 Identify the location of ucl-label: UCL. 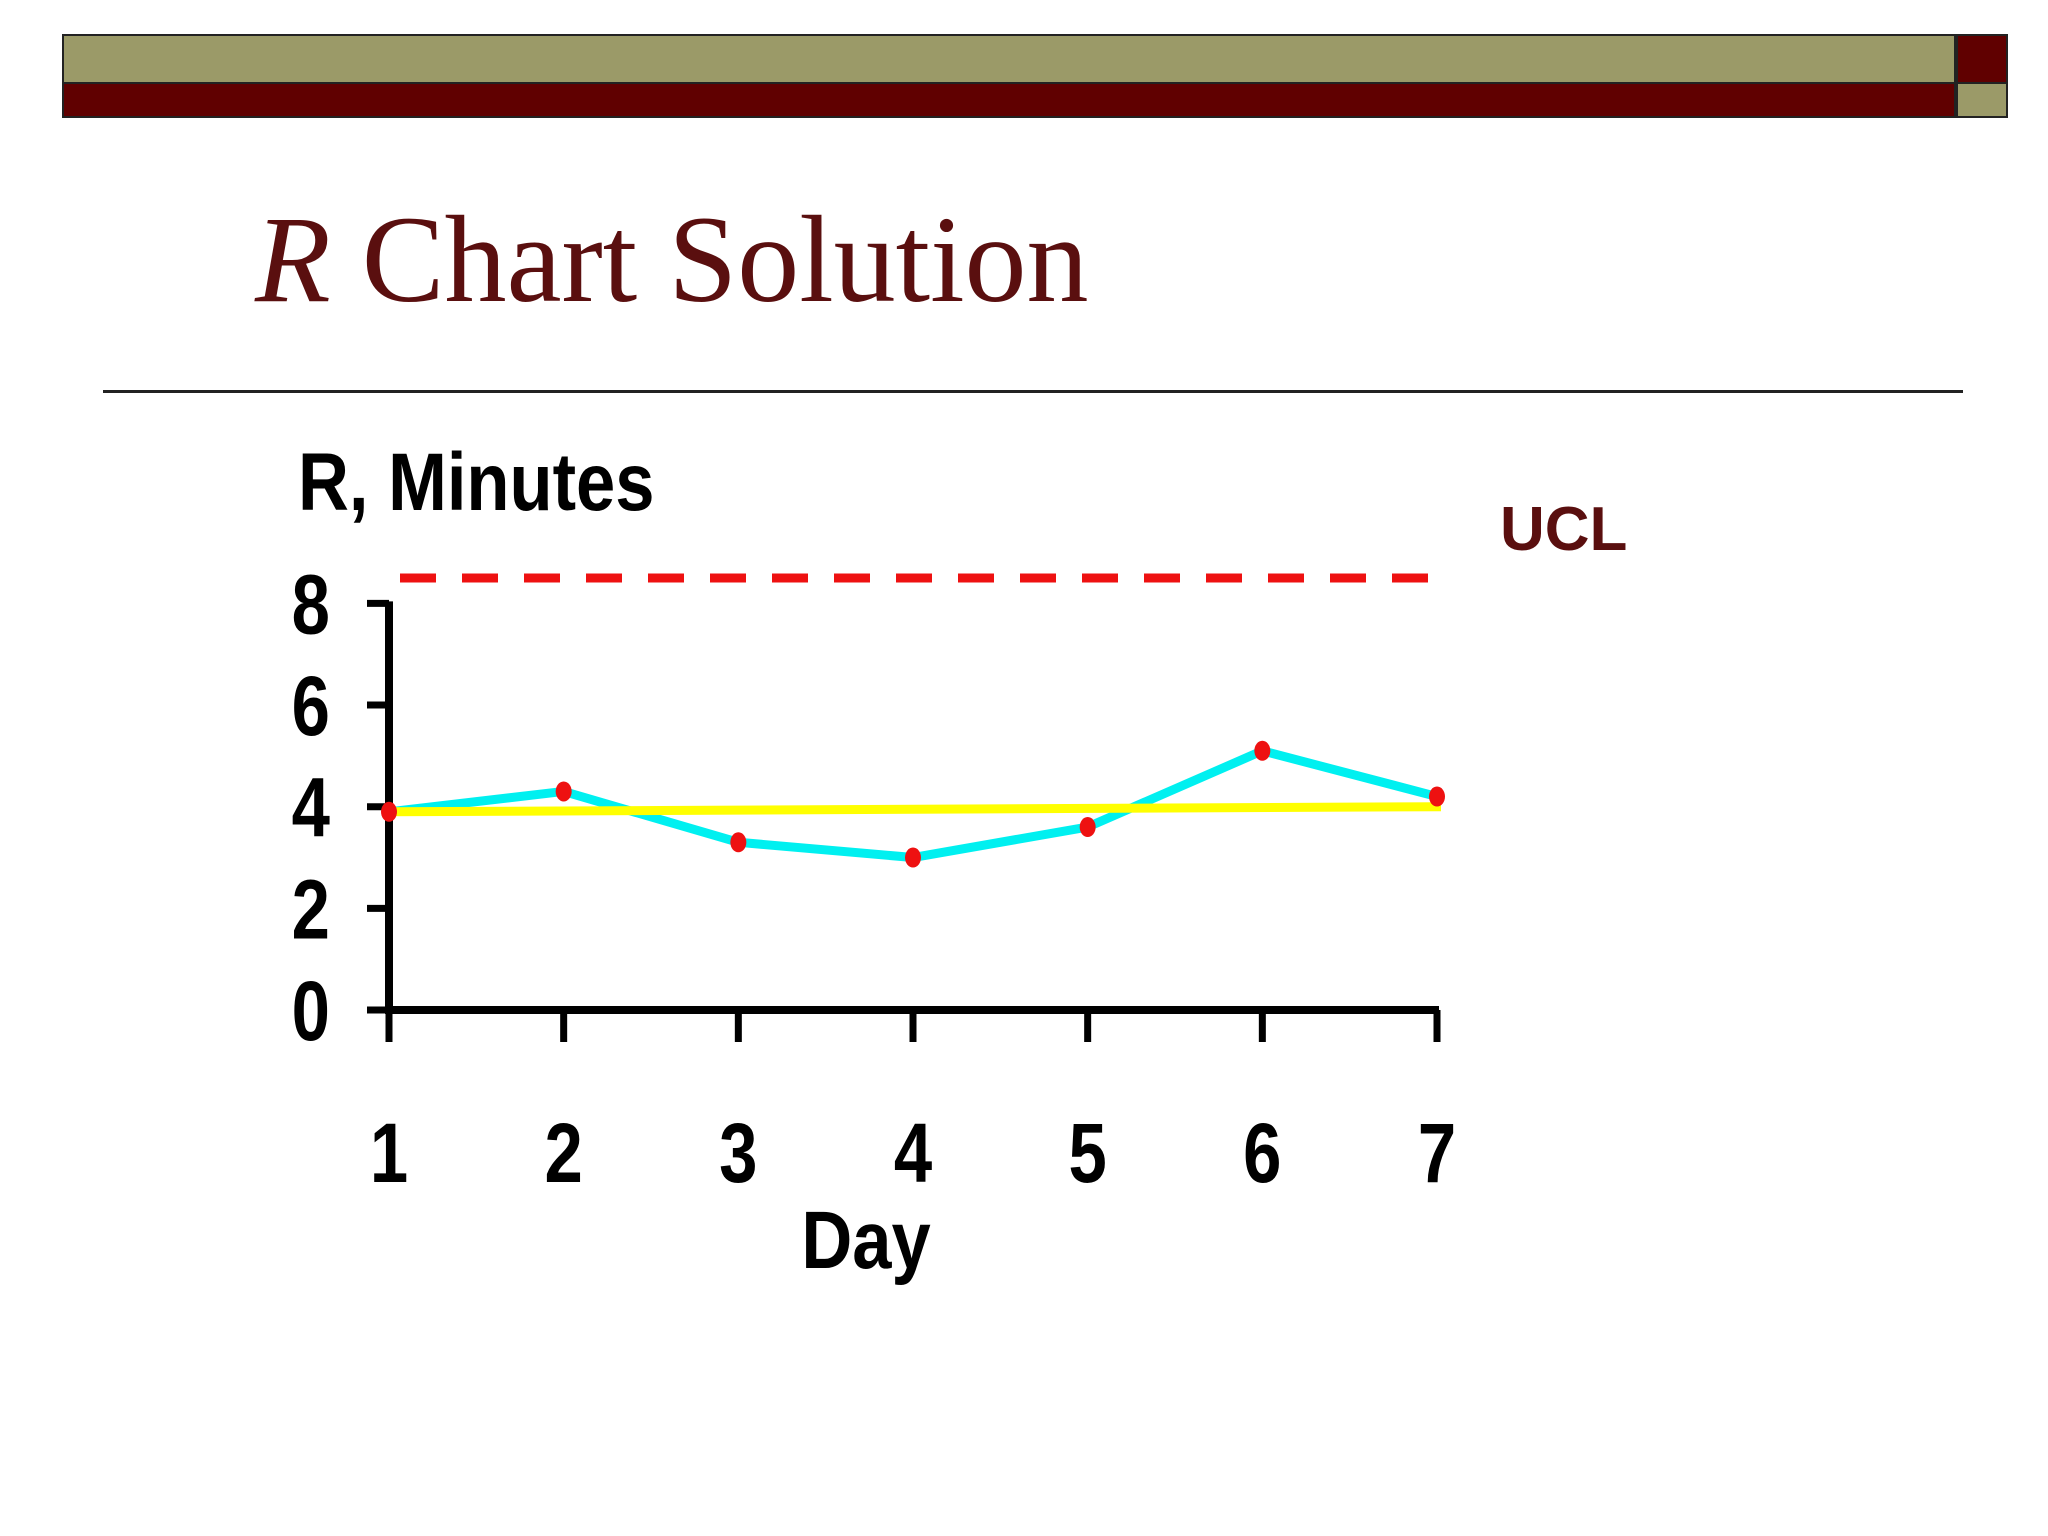
(1563, 529).